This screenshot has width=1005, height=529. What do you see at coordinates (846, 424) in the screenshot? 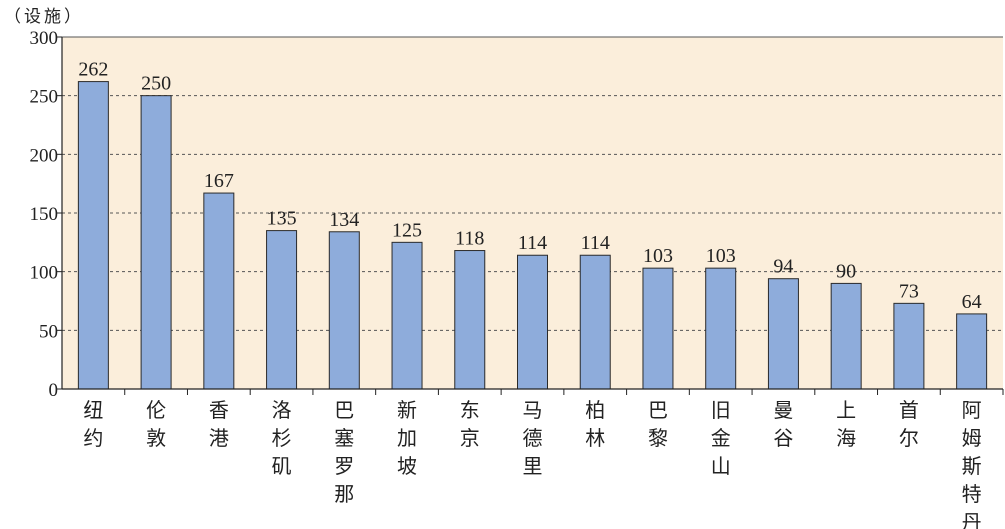
I see `x-tick-label: 上海` at bounding box center [846, 424].